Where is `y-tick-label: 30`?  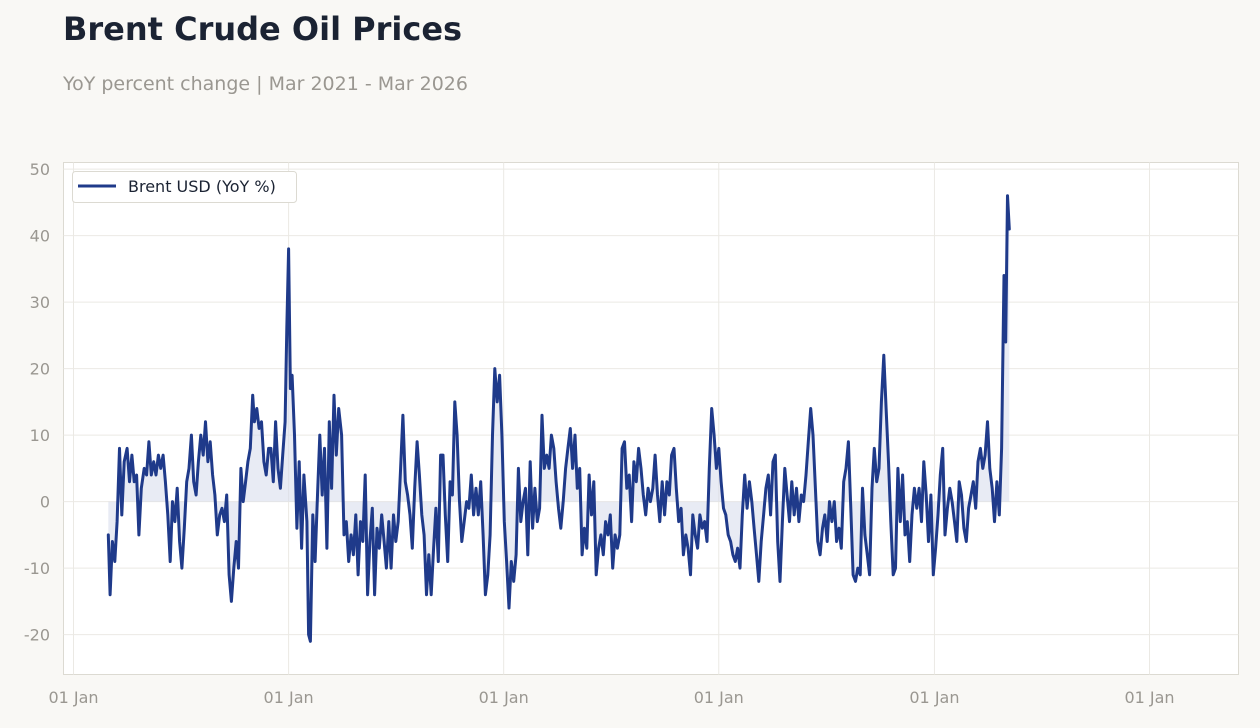
y-tick-label: 30 is located at coordinates (40, 302).